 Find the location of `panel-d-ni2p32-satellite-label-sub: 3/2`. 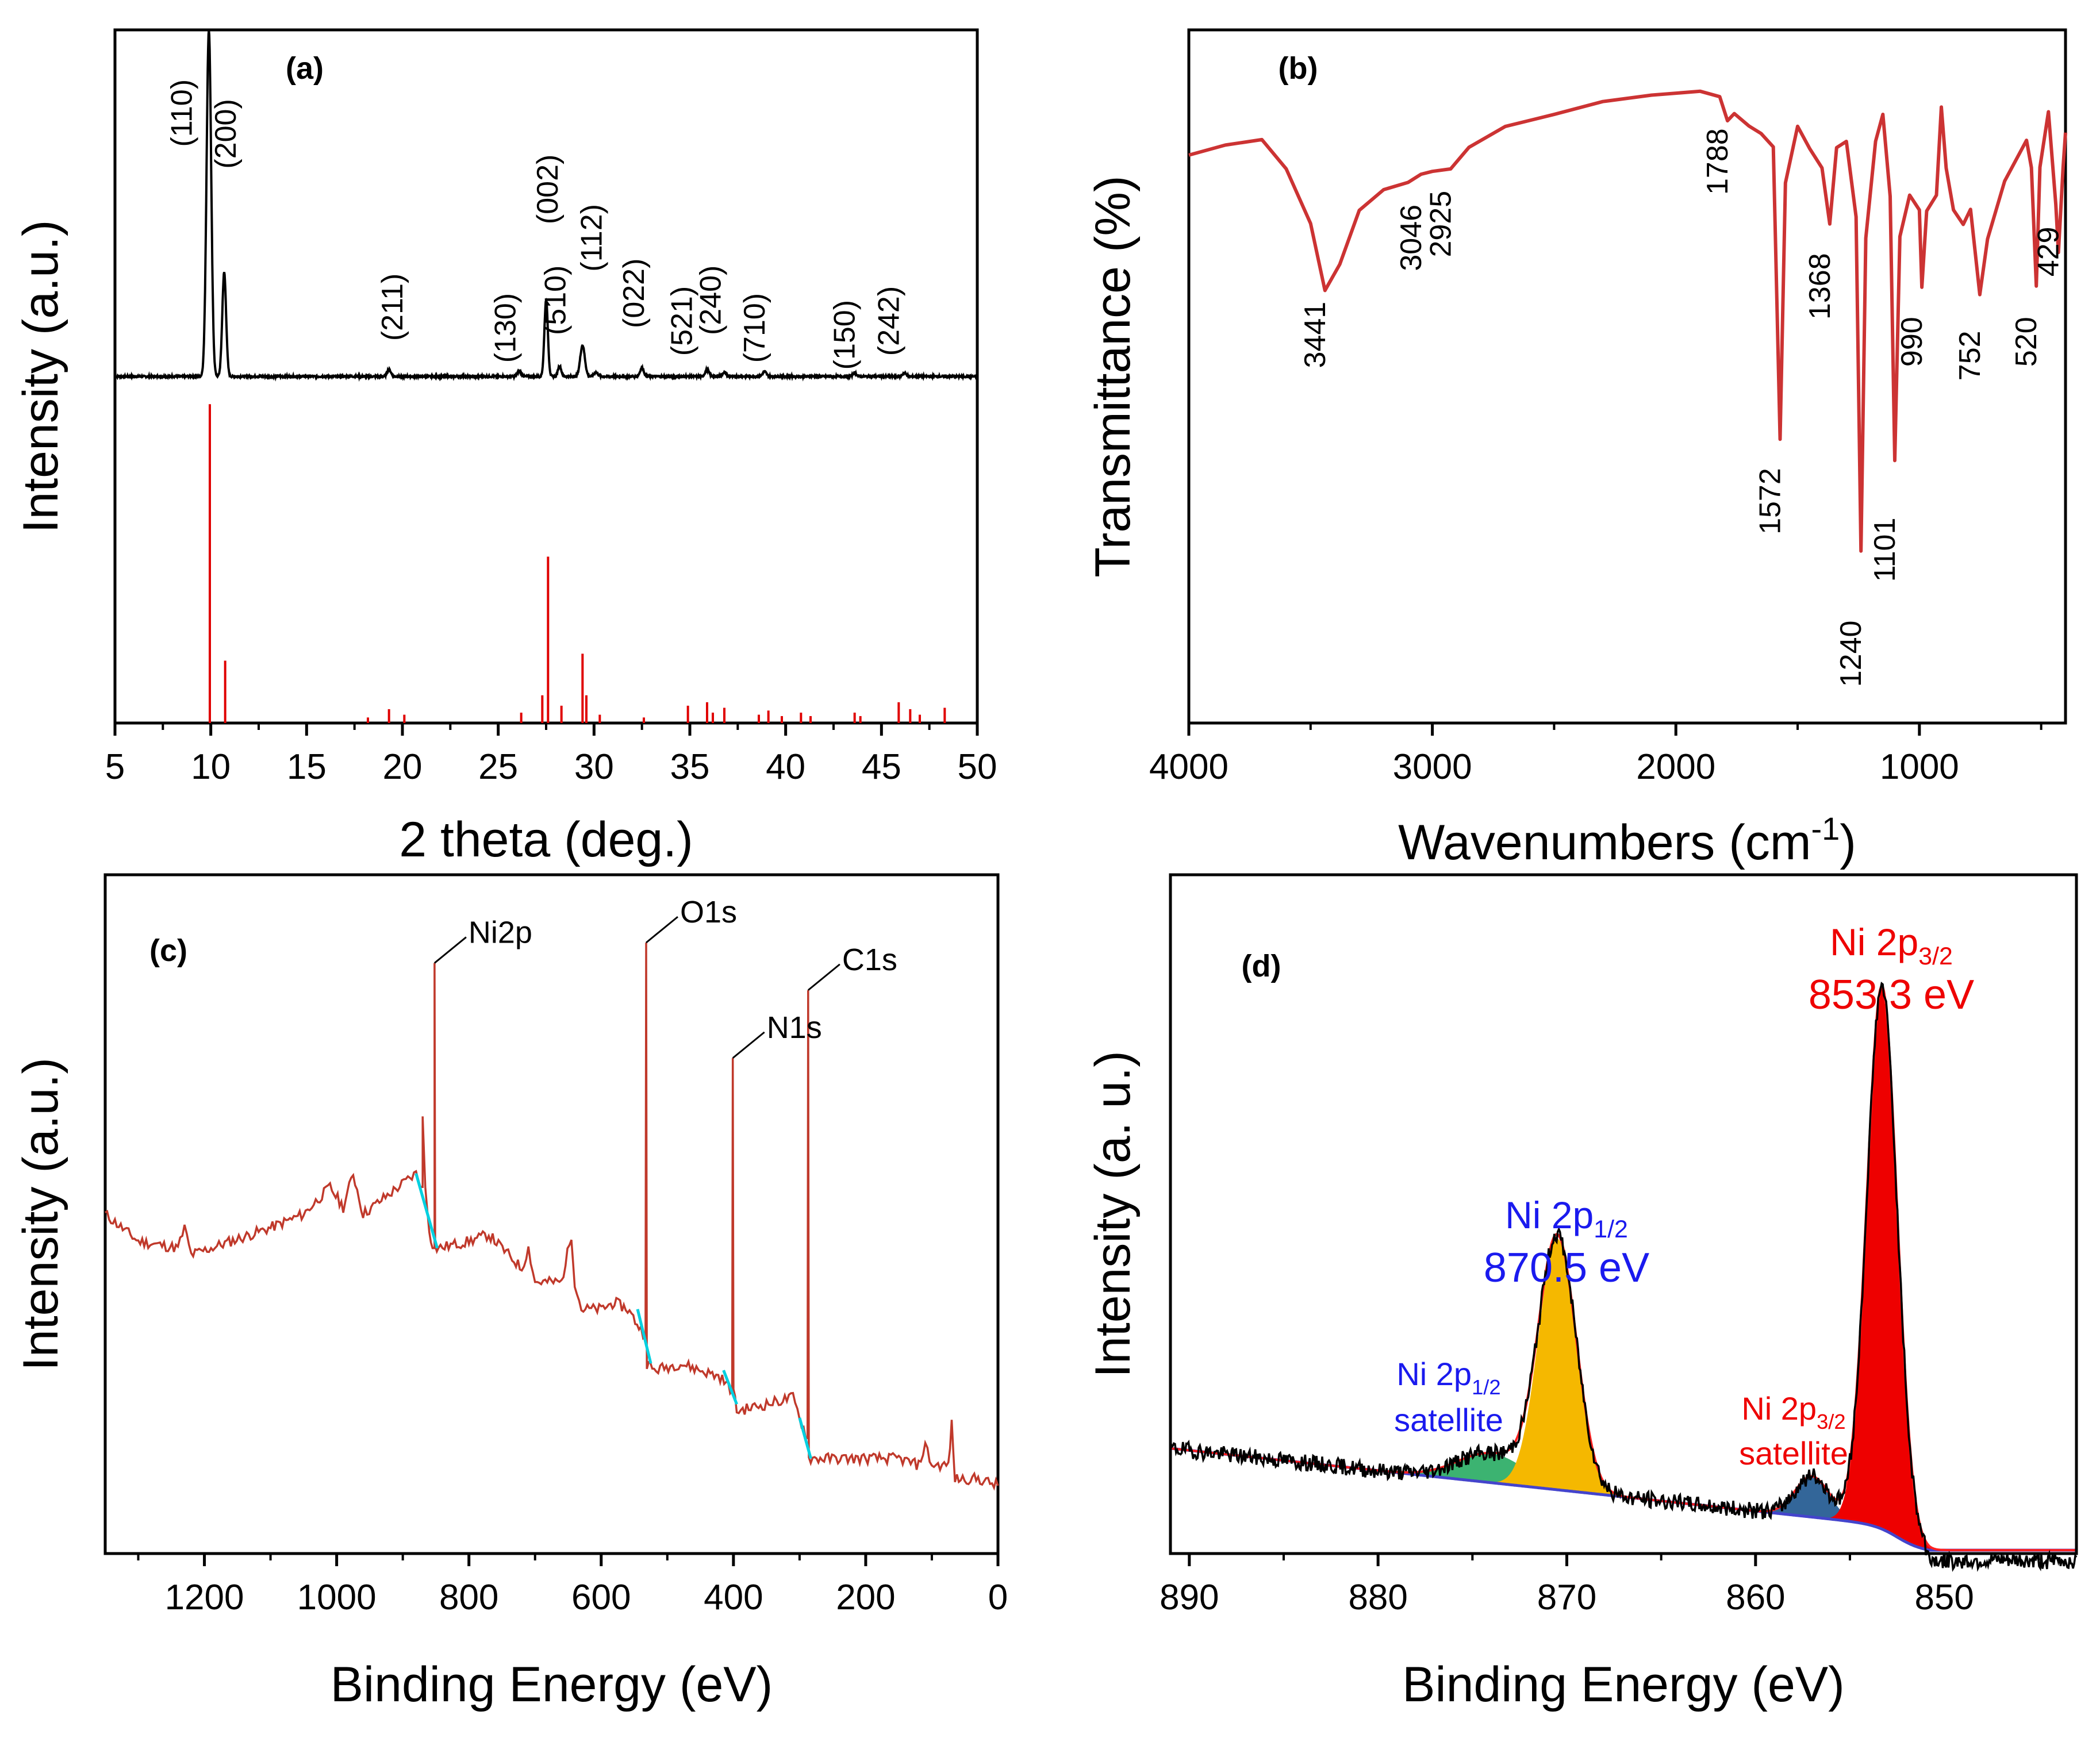

panel-d-ni2p32-satellite-label-sub: 3/2 is located at coordinates (1831, 1421).